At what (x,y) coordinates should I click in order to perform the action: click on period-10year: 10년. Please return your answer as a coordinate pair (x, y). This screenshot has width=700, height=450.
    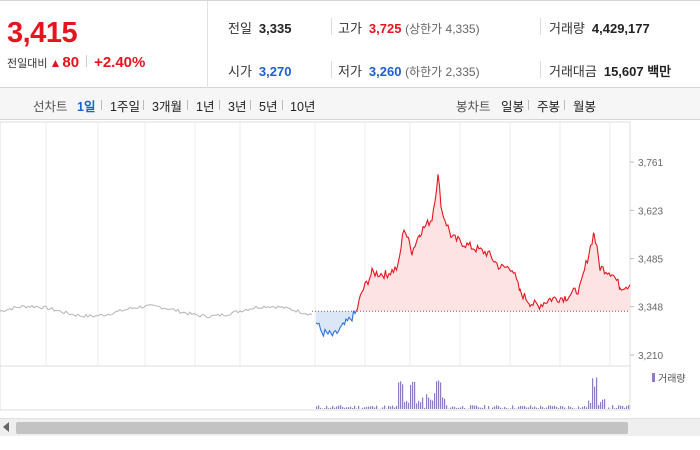
    Looking at the image, I should click on (303, 107).